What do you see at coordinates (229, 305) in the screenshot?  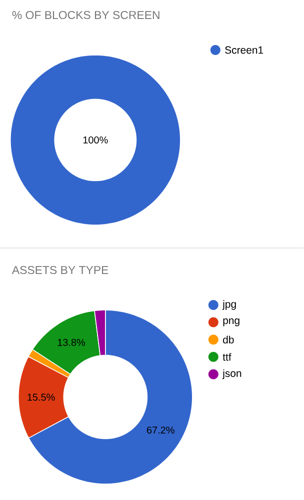 I see `legend-label: jpg` at bounding box center [229, 305].